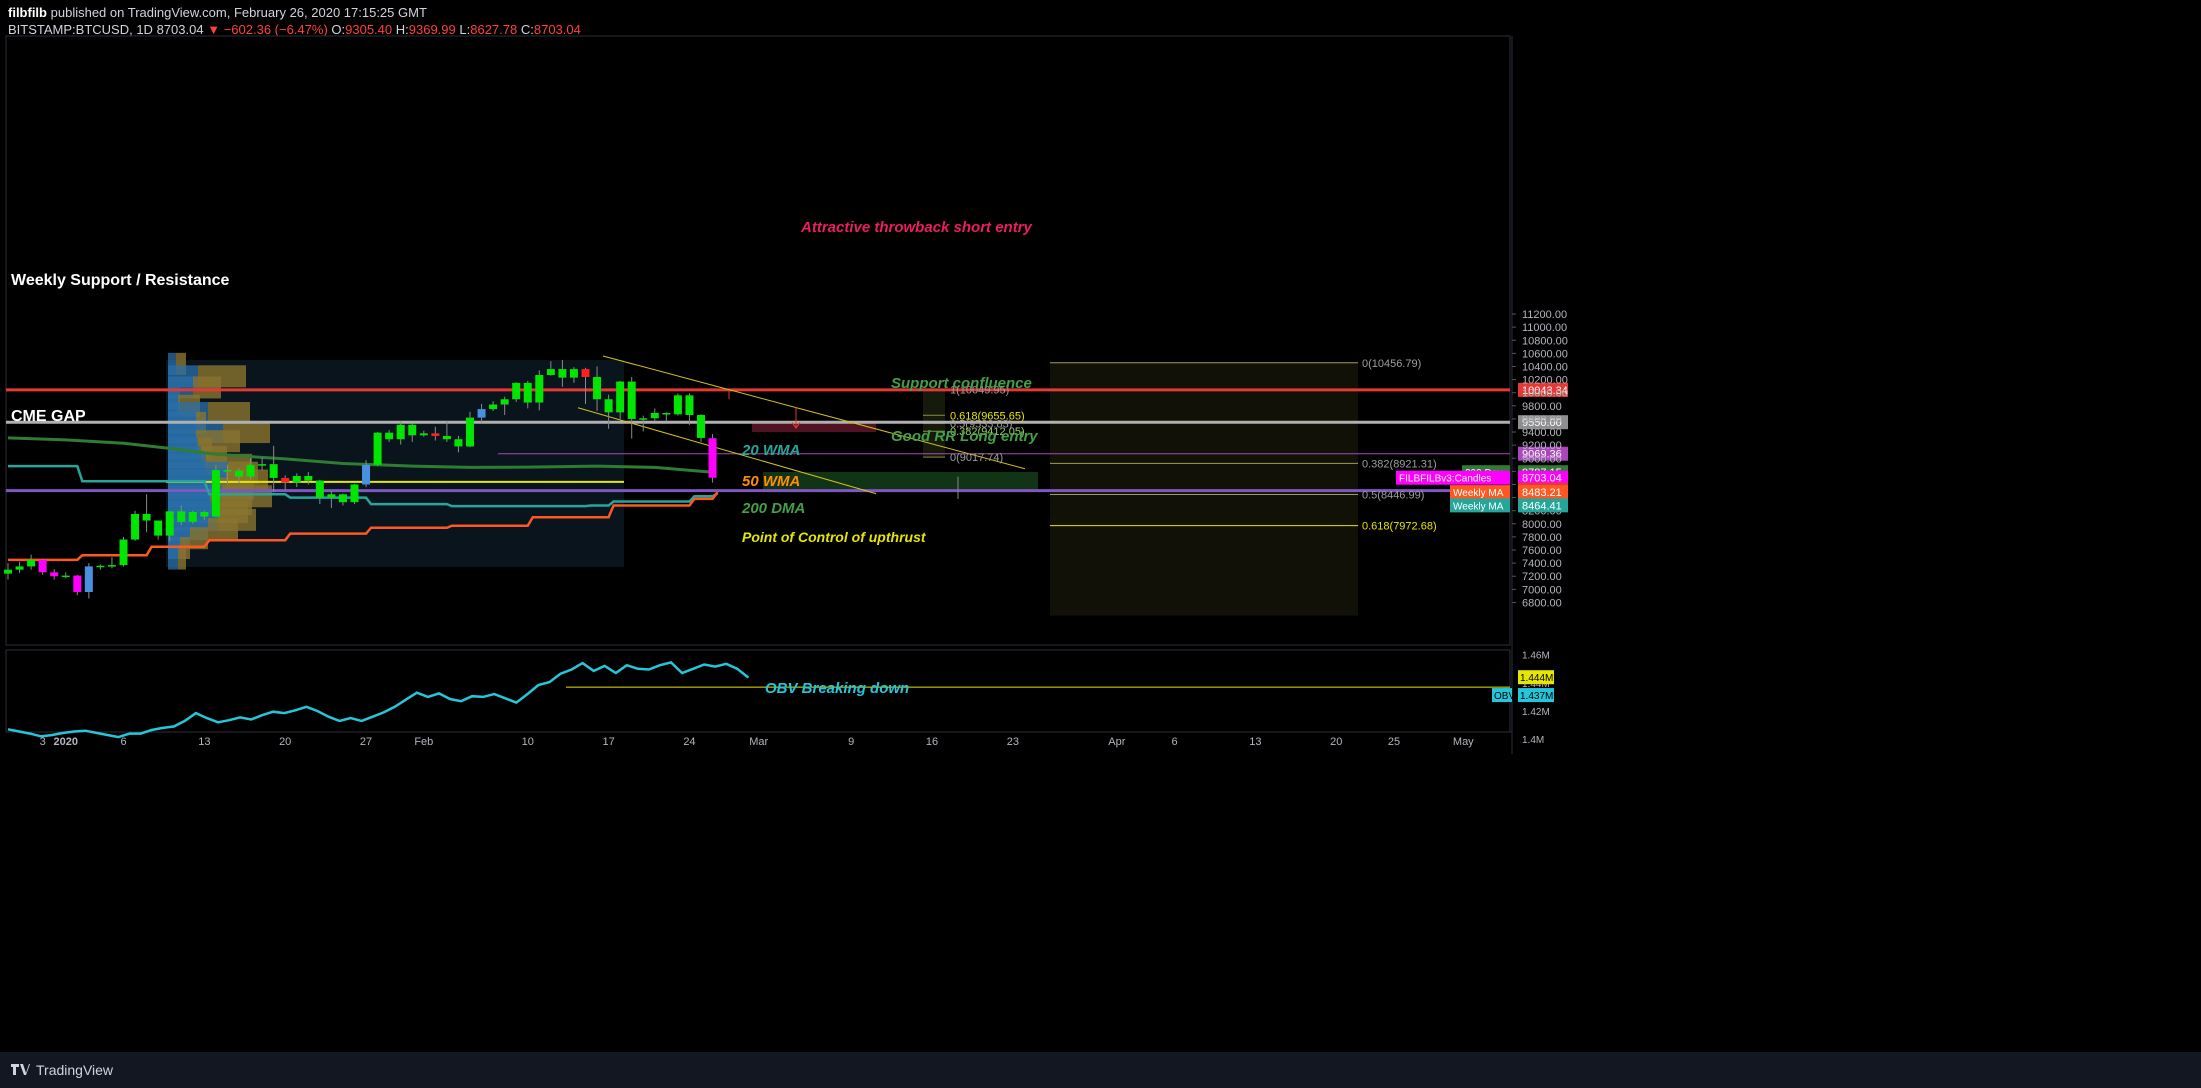 The height and width of the screenshot is (1088, 2201). What do you see at coordinates (1480, 492) in the screenshot?
I see `price-tag-label-bg` at bounding box center [1480, 492].